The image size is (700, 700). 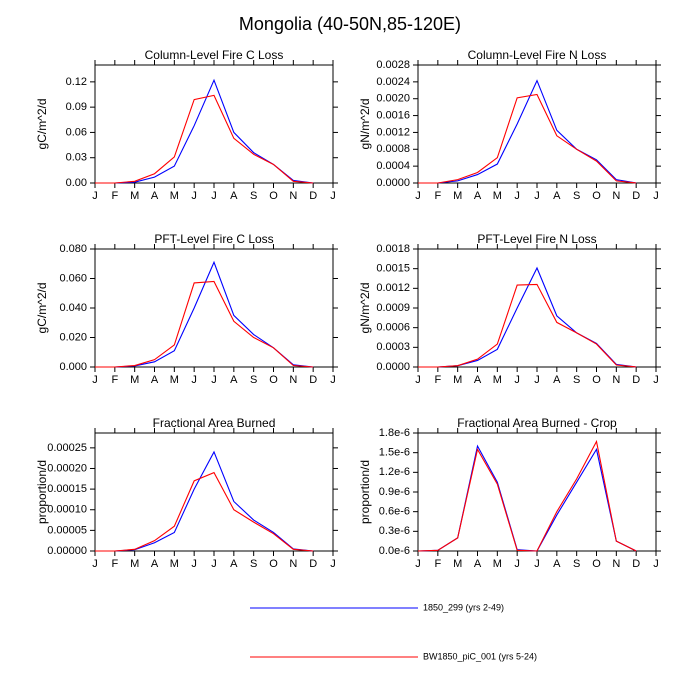 What do you see at coordinates (393, 328) in the screenshot?
I see `y-tick-label: 0.0006` at bounding box center [393, 328].